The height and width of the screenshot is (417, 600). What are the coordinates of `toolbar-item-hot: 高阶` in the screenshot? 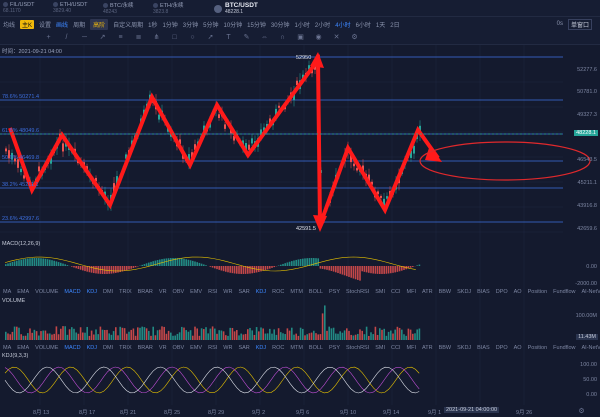 It's located at (99, 24).